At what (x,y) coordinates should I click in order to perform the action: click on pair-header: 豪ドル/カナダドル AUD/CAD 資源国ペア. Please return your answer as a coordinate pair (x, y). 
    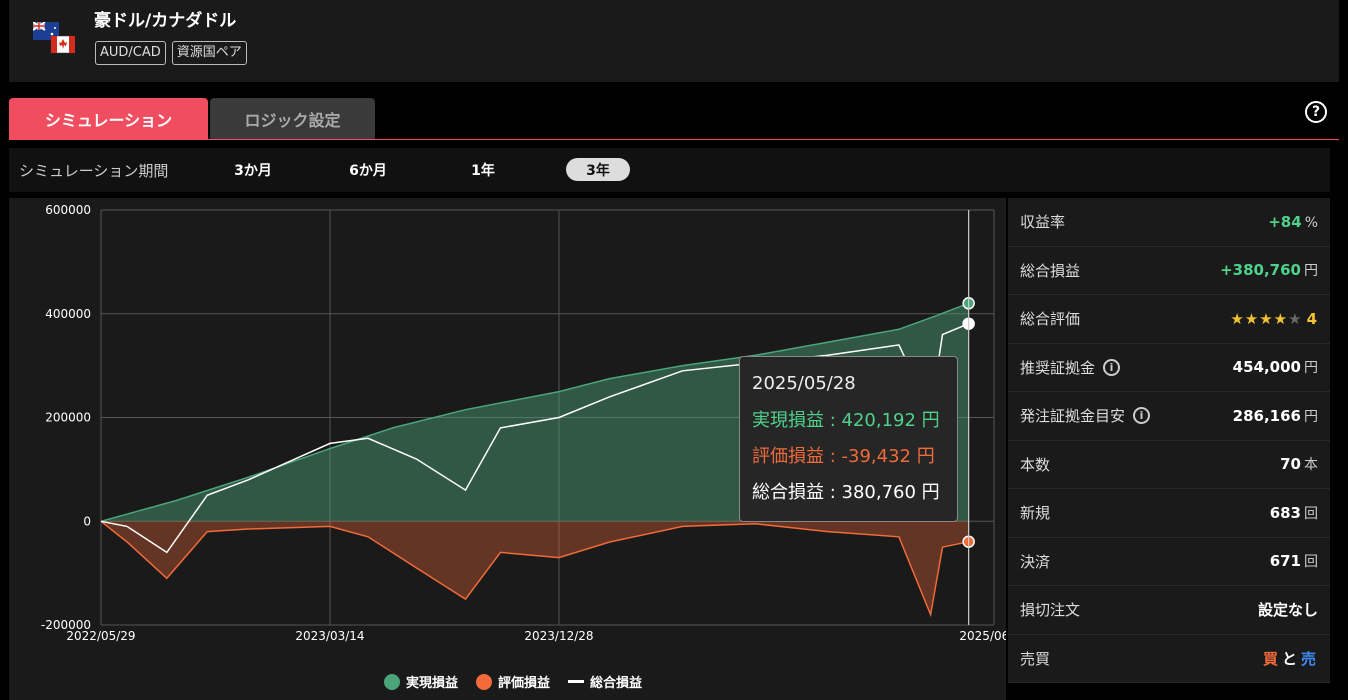
    Looking at the image, I should click on (674, 41).